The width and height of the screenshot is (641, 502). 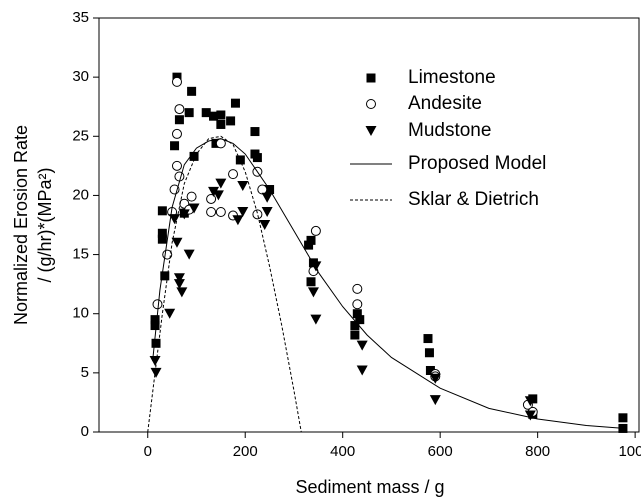 I want to click on x-axis-label: Sediment mass / g, so click(x=369, y=487).